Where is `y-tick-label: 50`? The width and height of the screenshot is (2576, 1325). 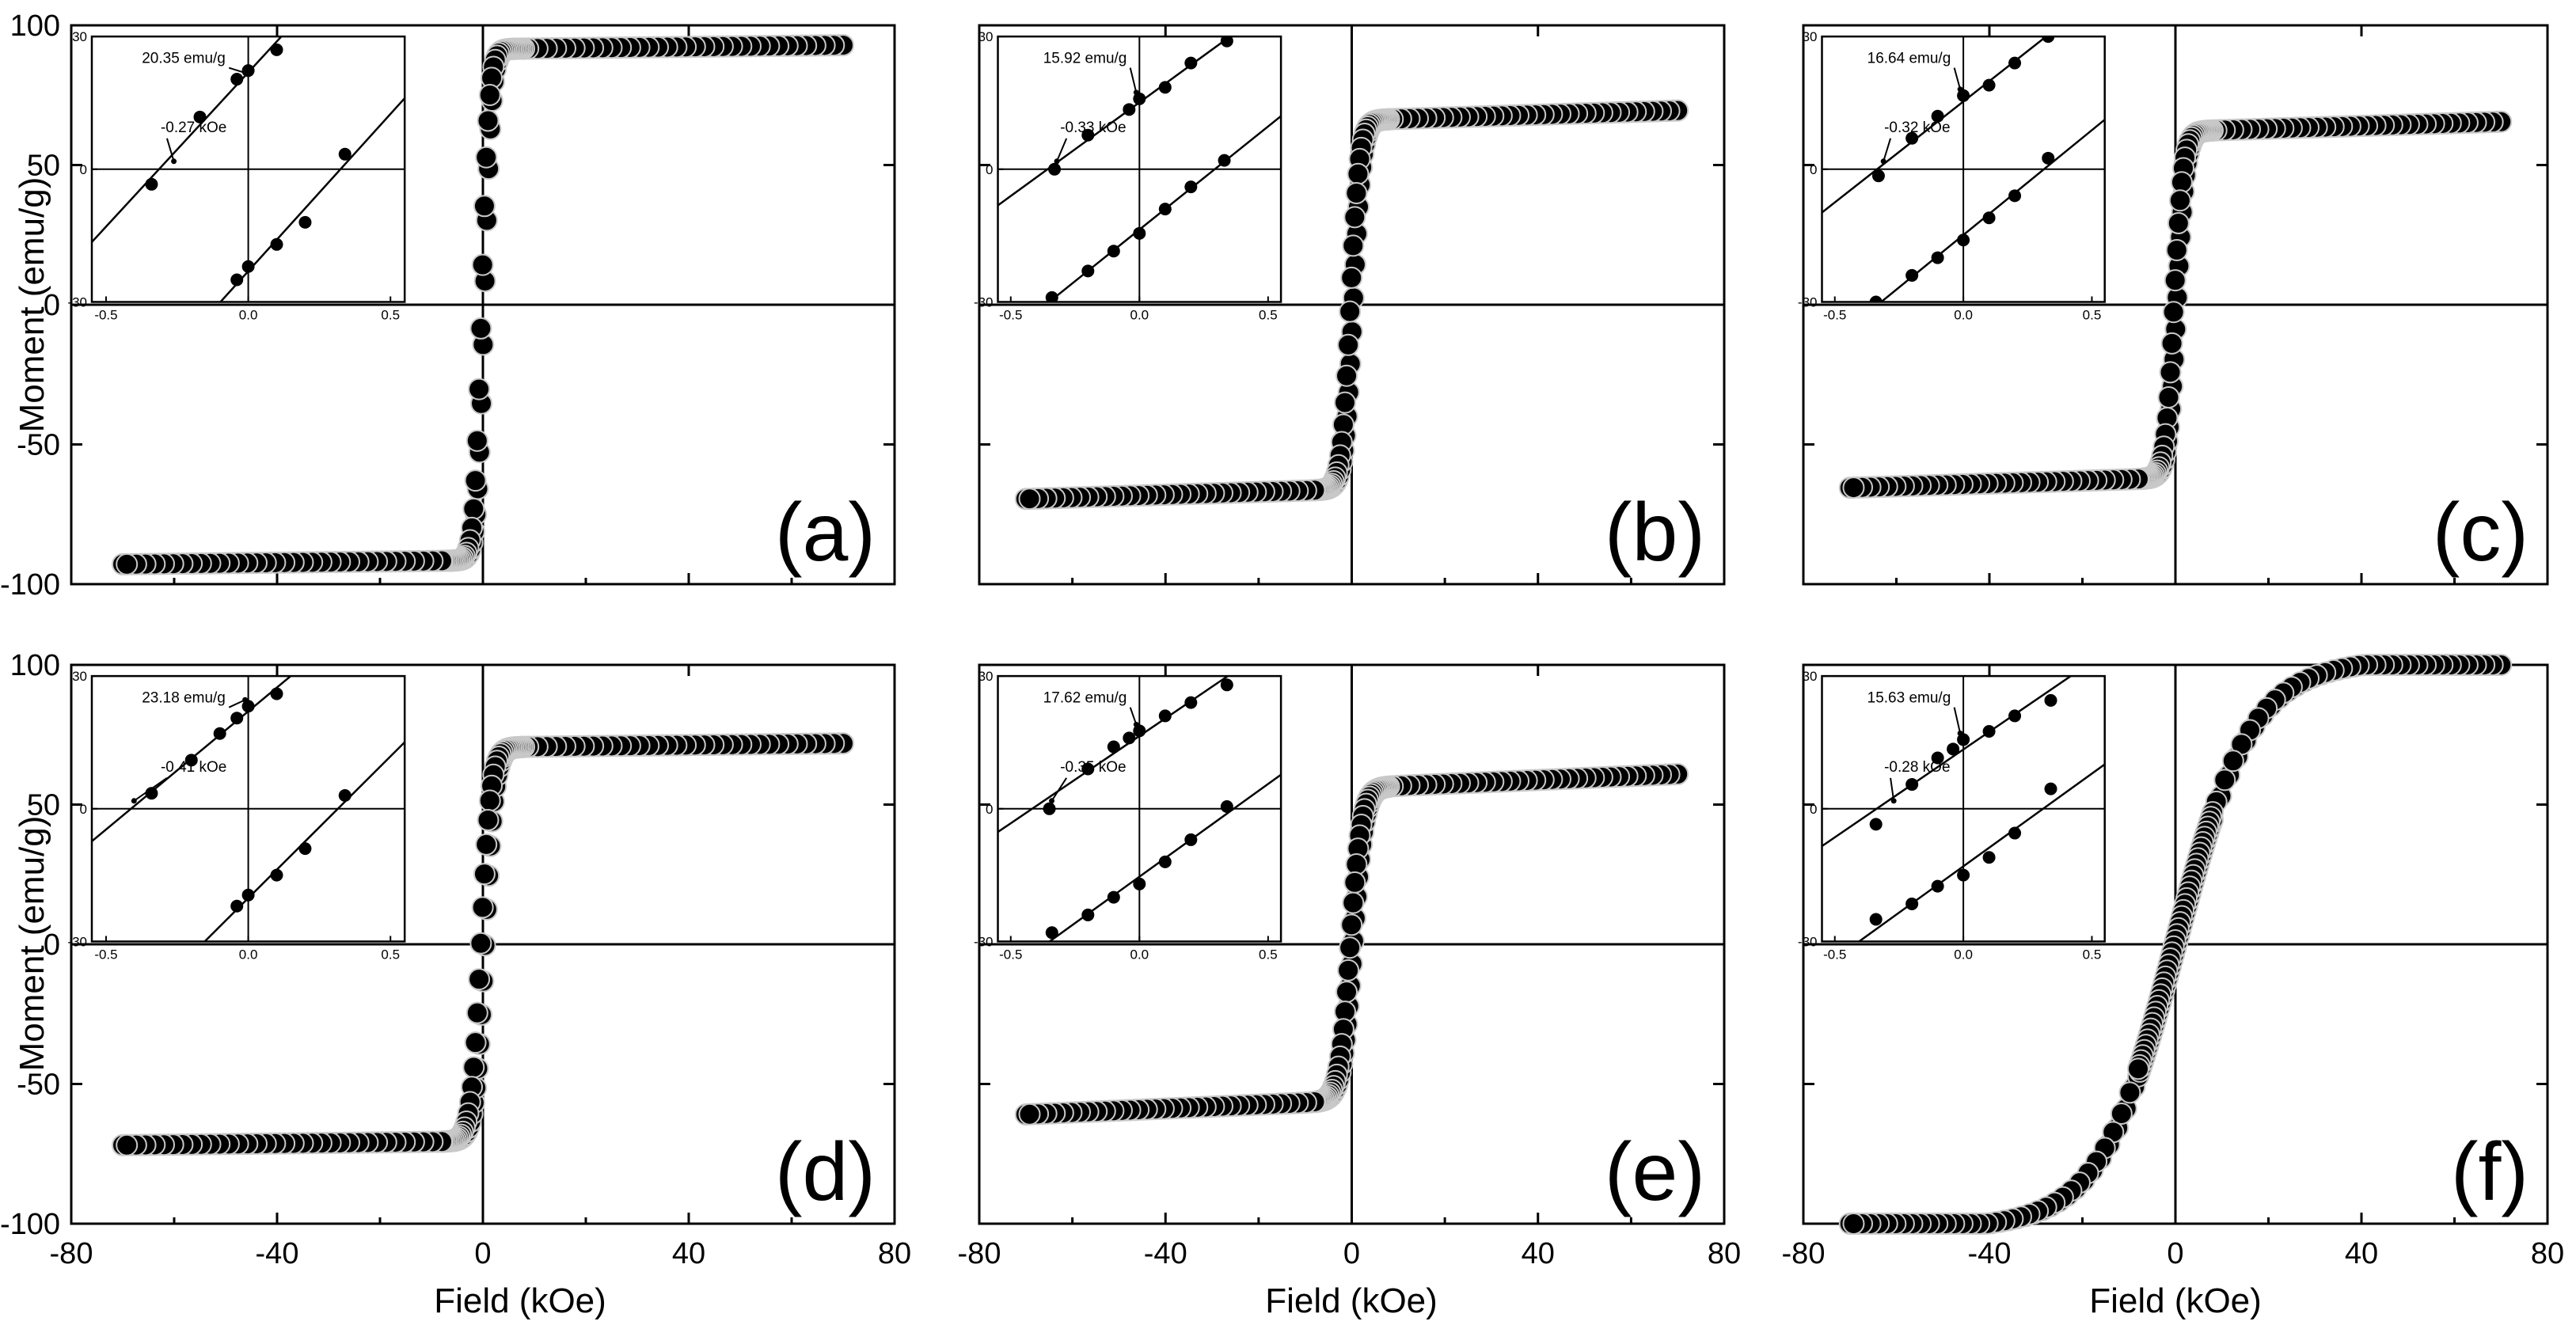
y-tick-label: 50 is located at coordinates (44, 166).